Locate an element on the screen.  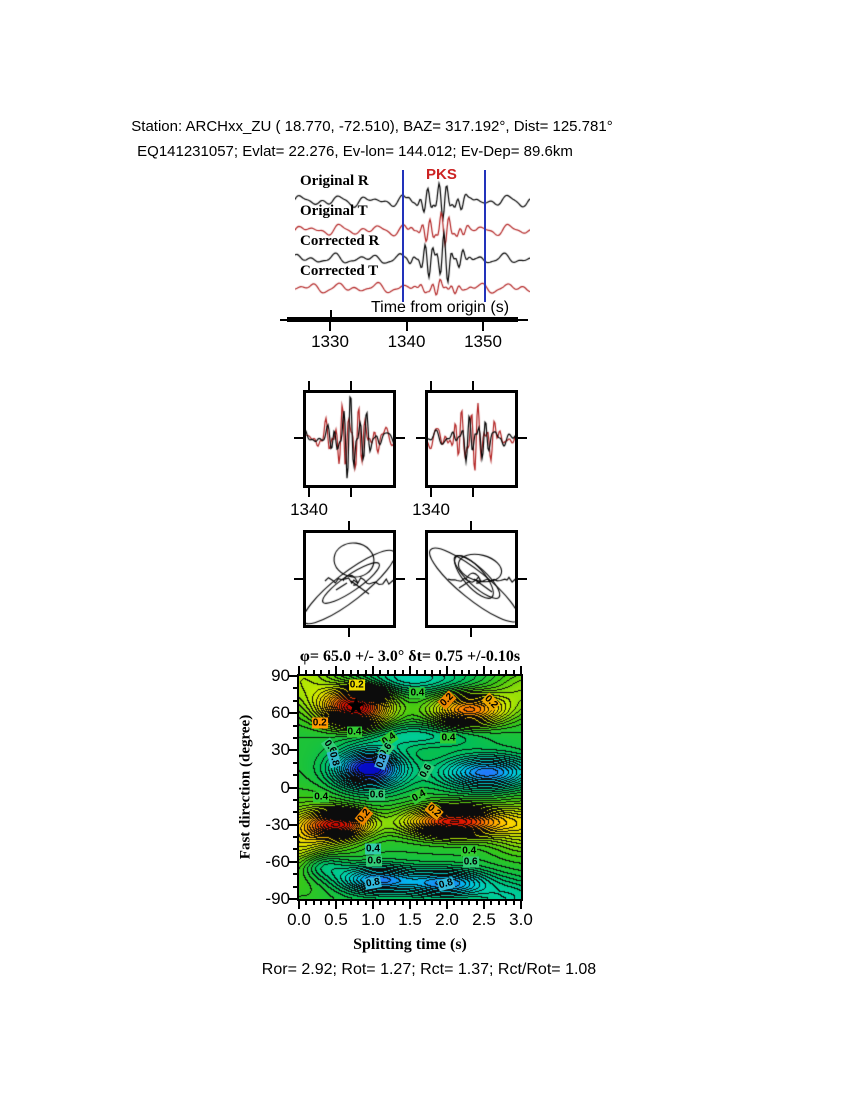
seis-bot-tick-a-left is located at coordinates (309, 492).